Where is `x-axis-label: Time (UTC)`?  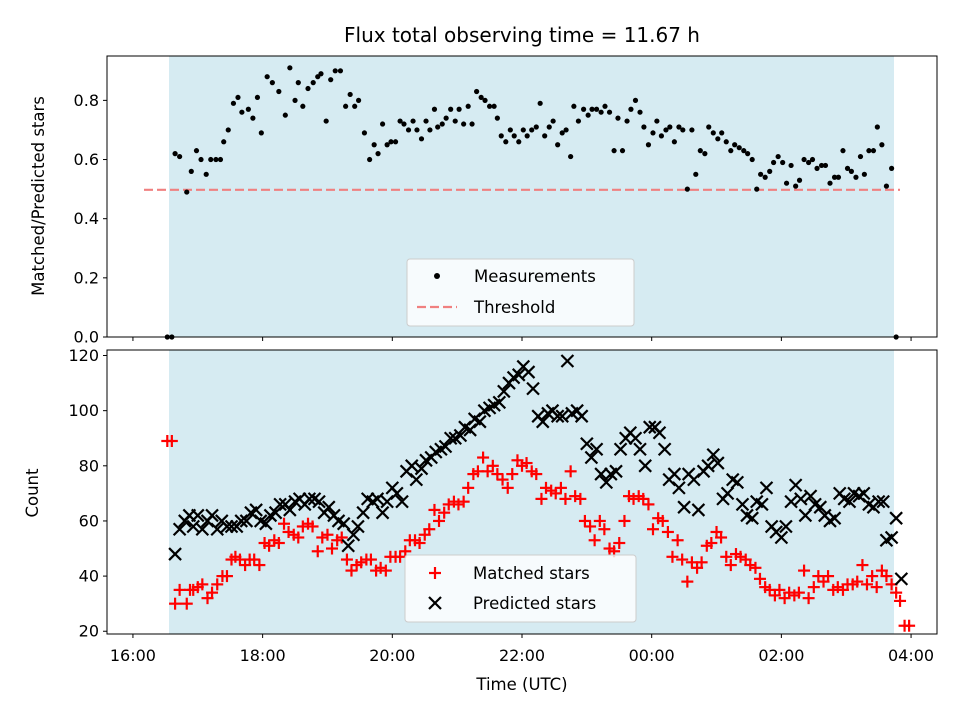
x-axis-label: Time (UTC) is located at coordinates (521, 684).